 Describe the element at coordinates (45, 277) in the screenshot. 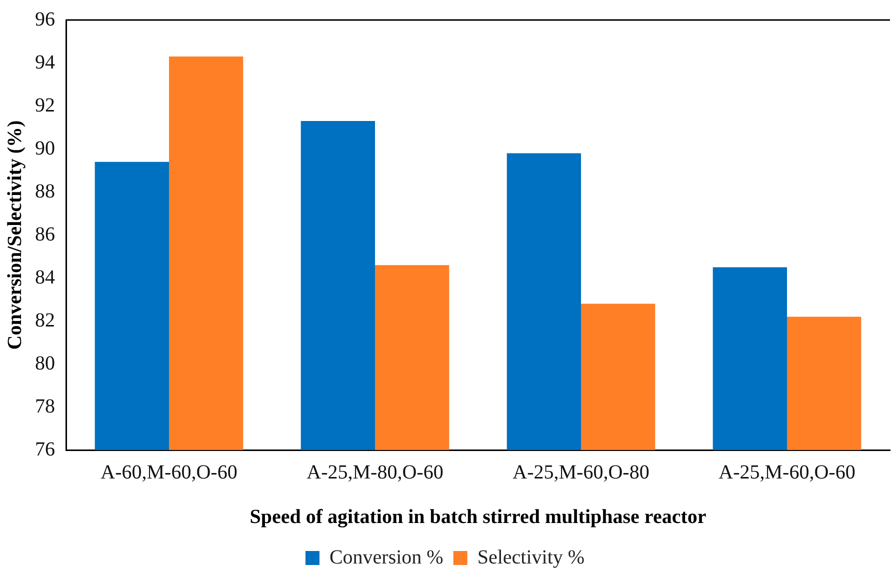

I see `y-tick-label: 84` at that location.